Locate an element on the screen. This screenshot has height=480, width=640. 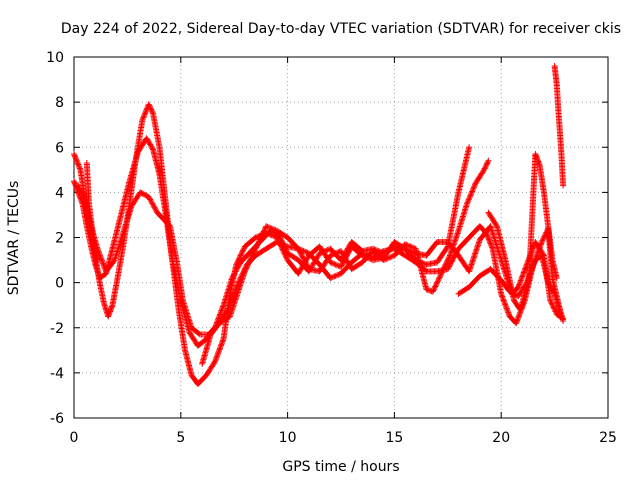
x-tick-label: 0 is located at coordinates (74, 438).